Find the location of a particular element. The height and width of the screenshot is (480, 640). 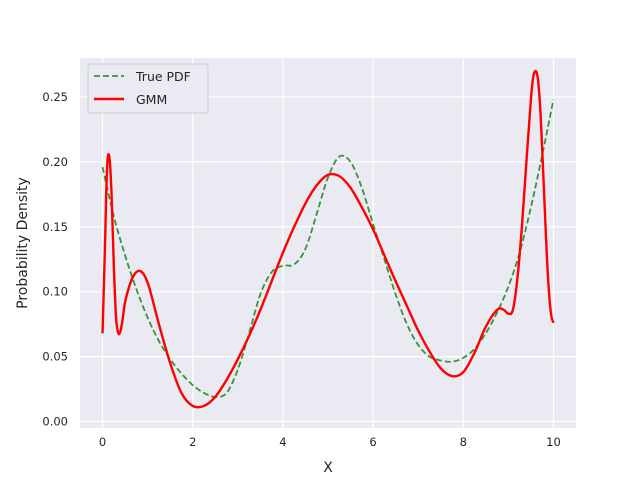

legend-label-true-pdf: True PDF is located at coordinates (163, 76).